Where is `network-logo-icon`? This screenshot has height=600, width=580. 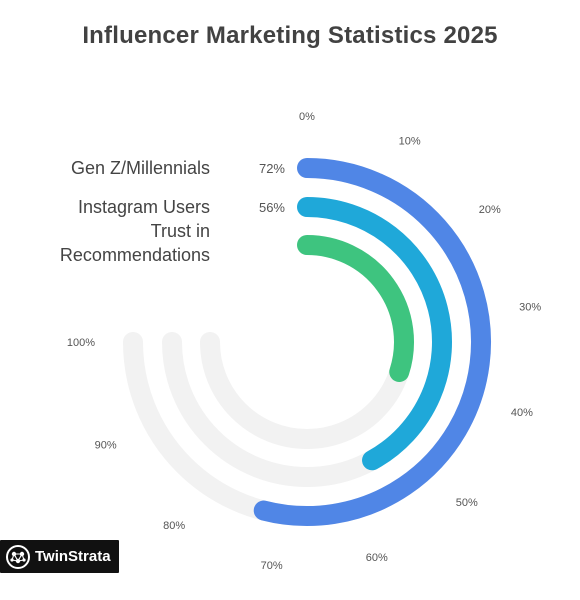
network-logo-icon is located at coordinates (18, 556).